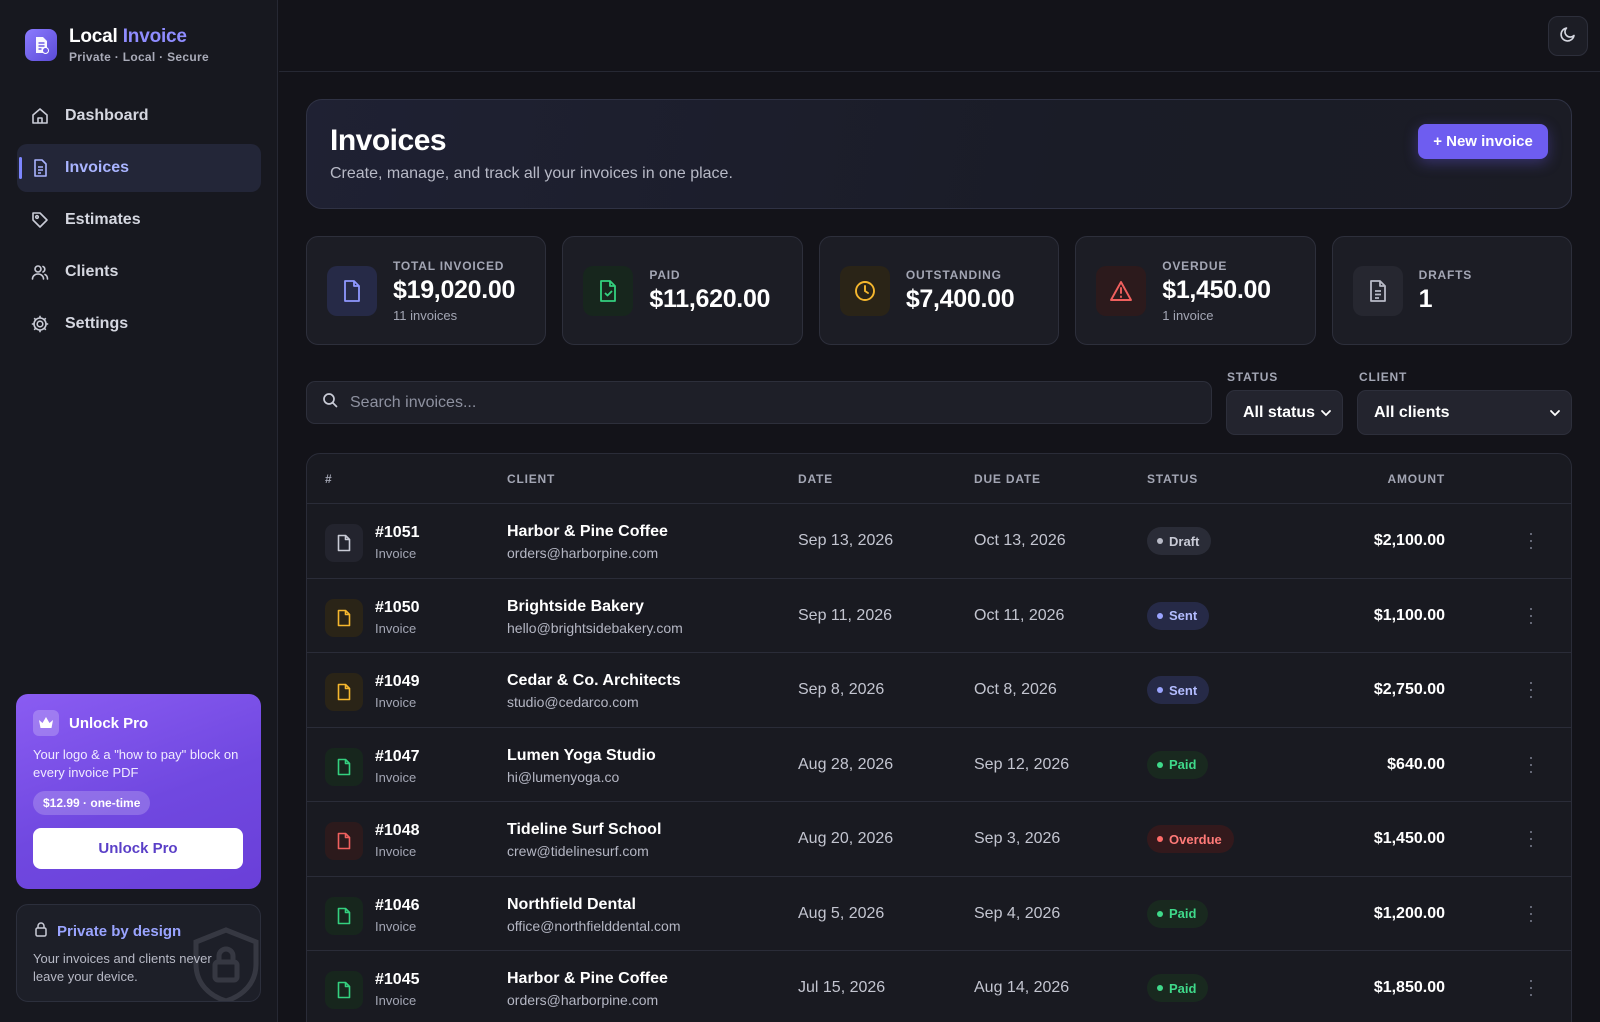 Image resolution: width=1600 pixels, height=1022 pixels. What do you see at coordinates (1195, 839) in the screenshot?
I see `status-label: Overdue` at bounding box center [1195, 839].